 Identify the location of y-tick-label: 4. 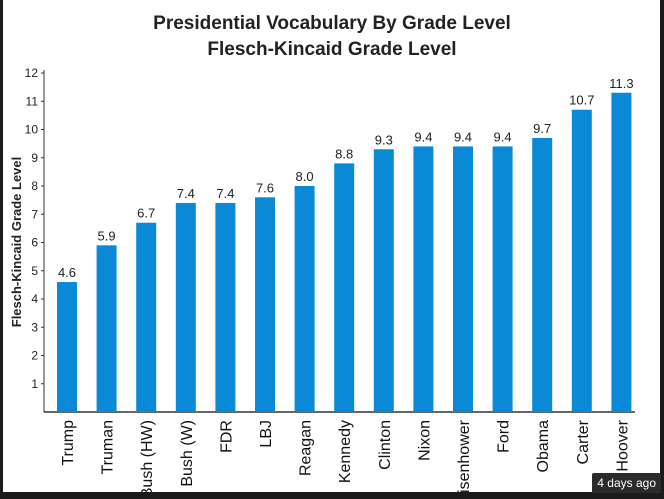
(34, 299).